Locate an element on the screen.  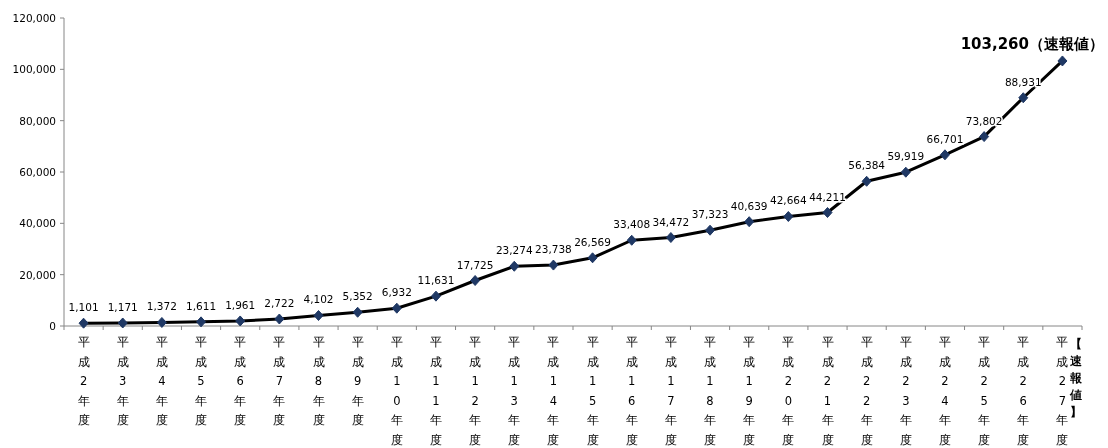
data-label: 40,639 is located at coordinates (749, 205).